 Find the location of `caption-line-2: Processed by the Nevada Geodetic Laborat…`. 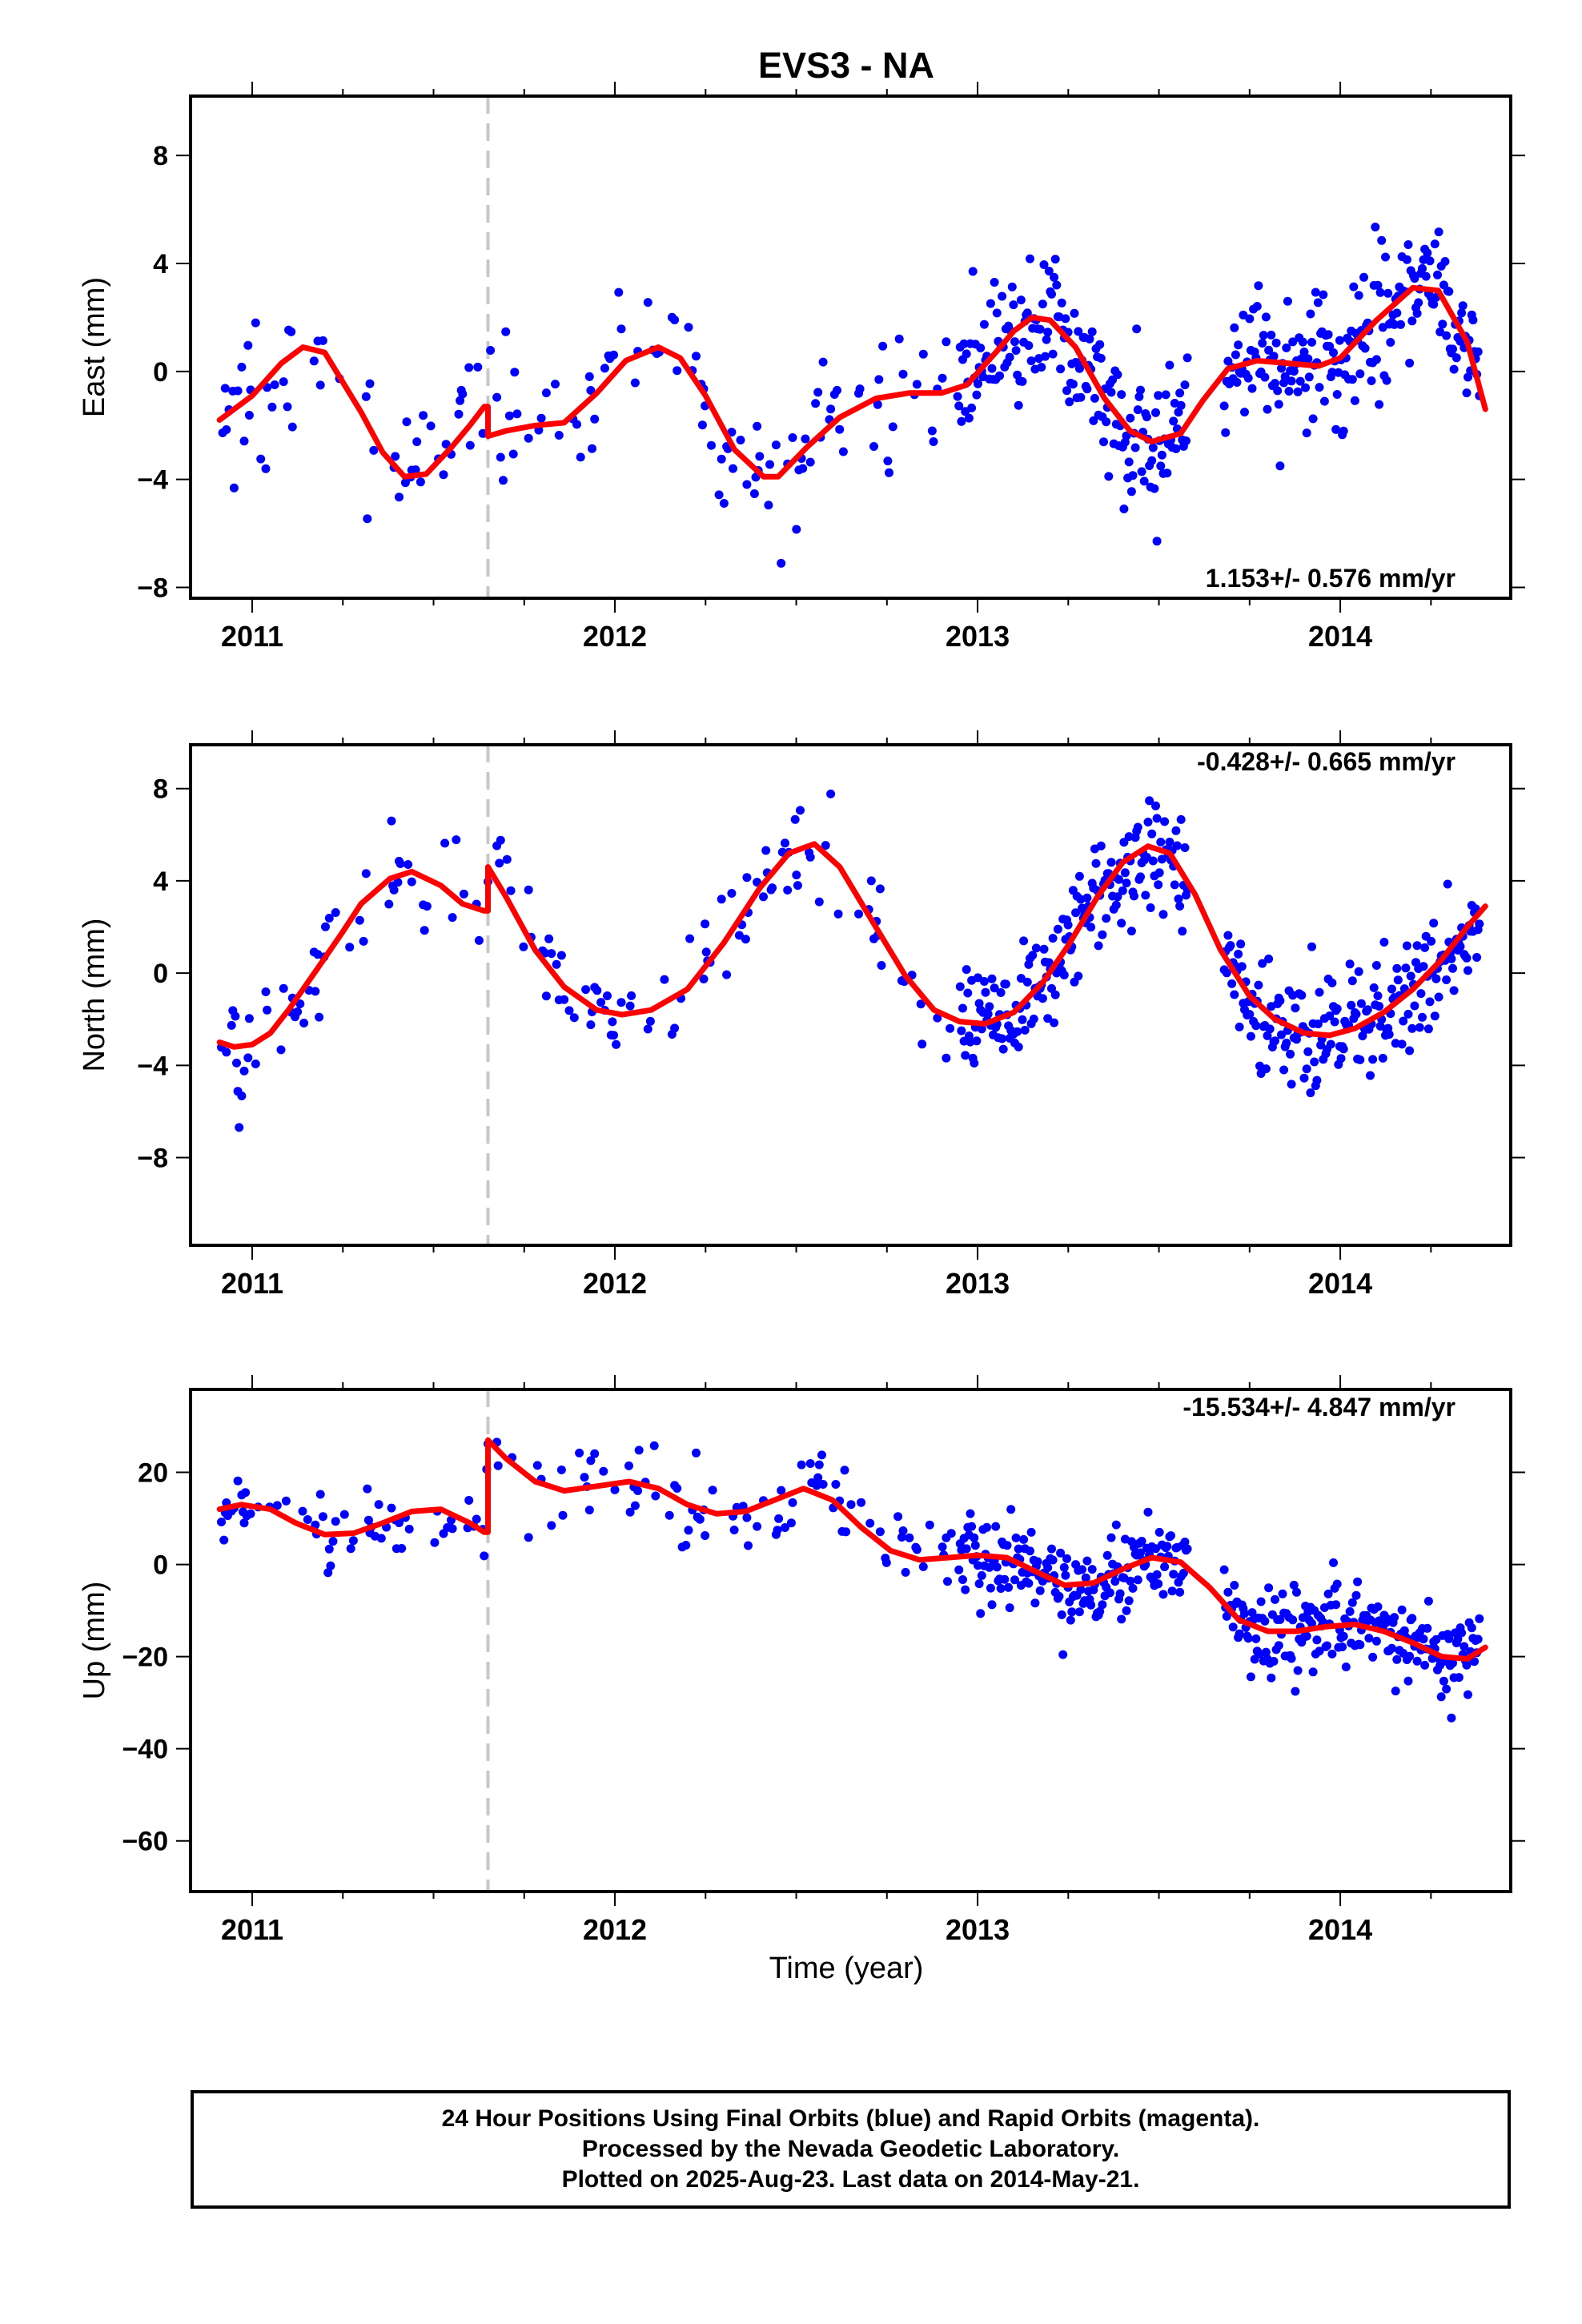

caption-line-2: Processed by the Nevada Geodetic Laborat… is located at coordinates (850, 2149).